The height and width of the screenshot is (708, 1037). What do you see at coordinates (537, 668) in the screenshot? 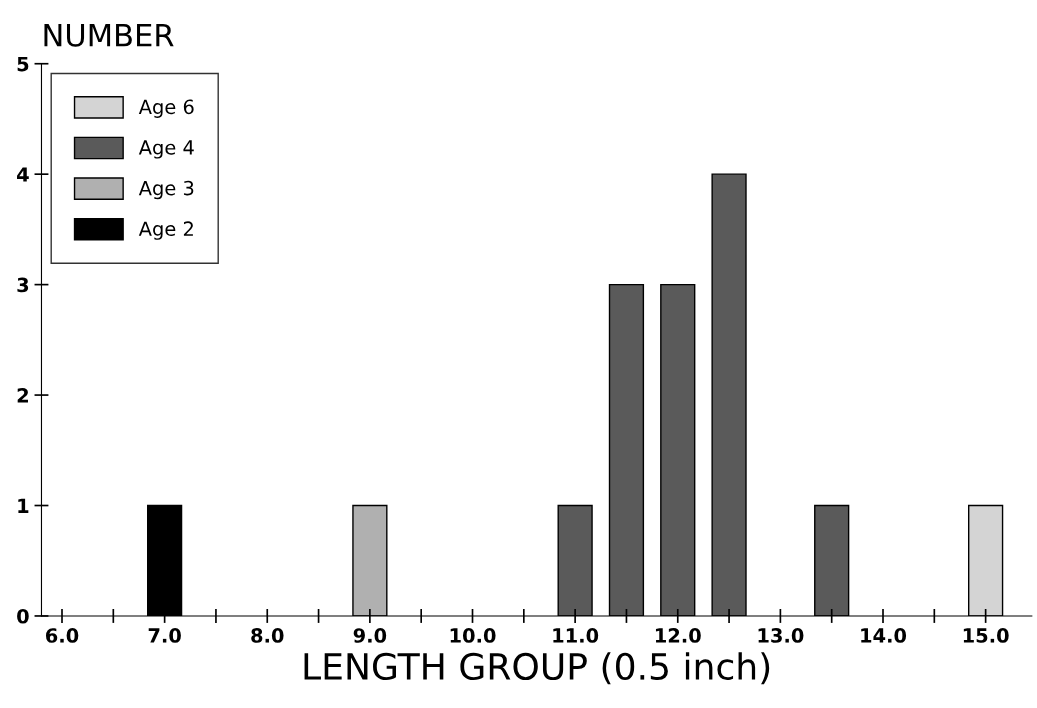
I see `x-axis-title: LENGTH GROUP (0.5 inch)` at bounding box center [537, 668].